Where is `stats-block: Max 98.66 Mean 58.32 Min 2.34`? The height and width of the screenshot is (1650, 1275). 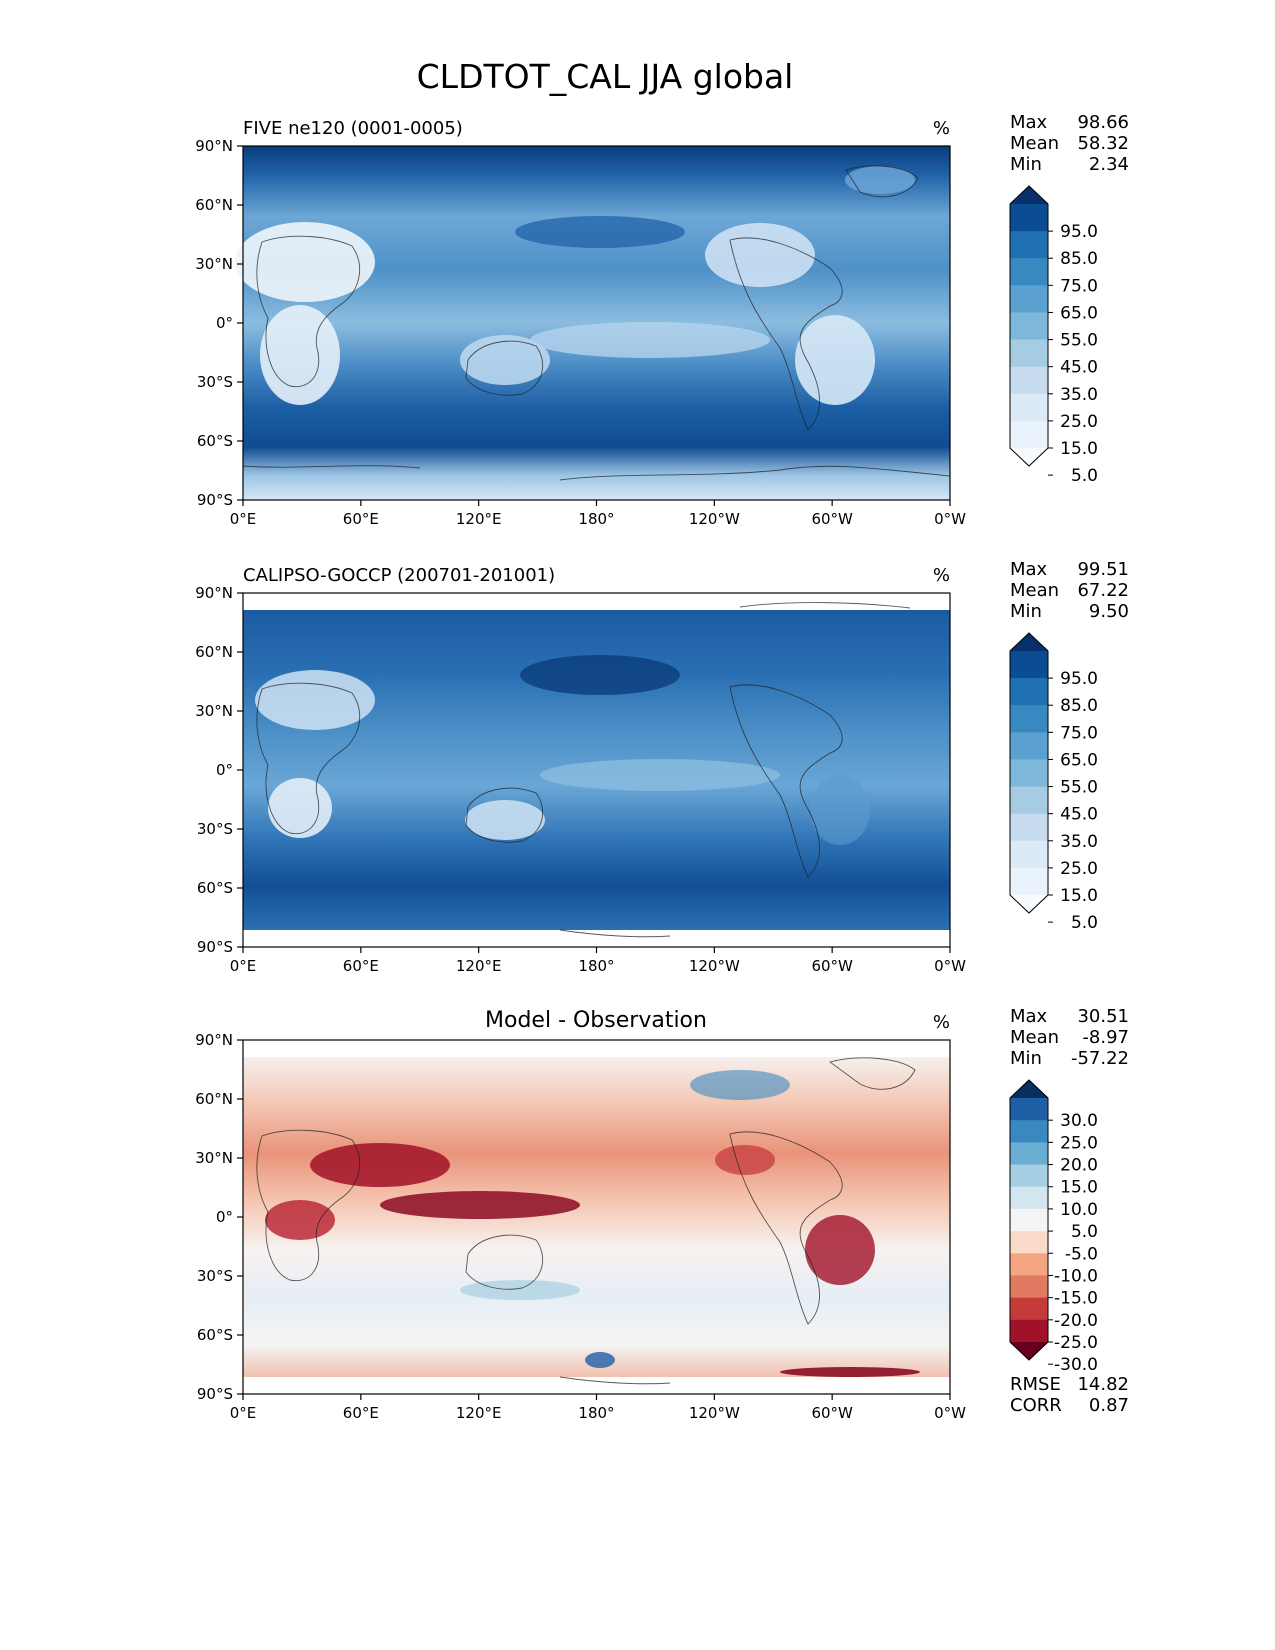
stats-block: Max 98.66 Mean 58.32 Min 2.34 is located at coordinates (1069, 143).